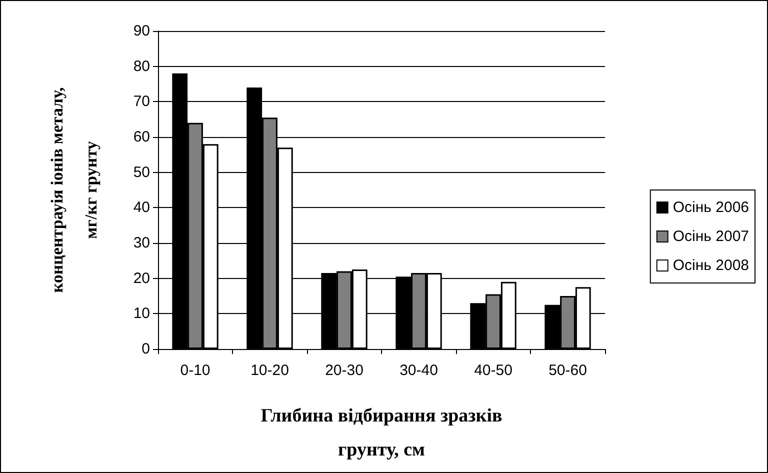 This screenshot has width=768, height=473. What do you see at coordinates (419, 370) in the screenshot?
I see `x-tick-label: 30-40` at bounding box center [419, 370].